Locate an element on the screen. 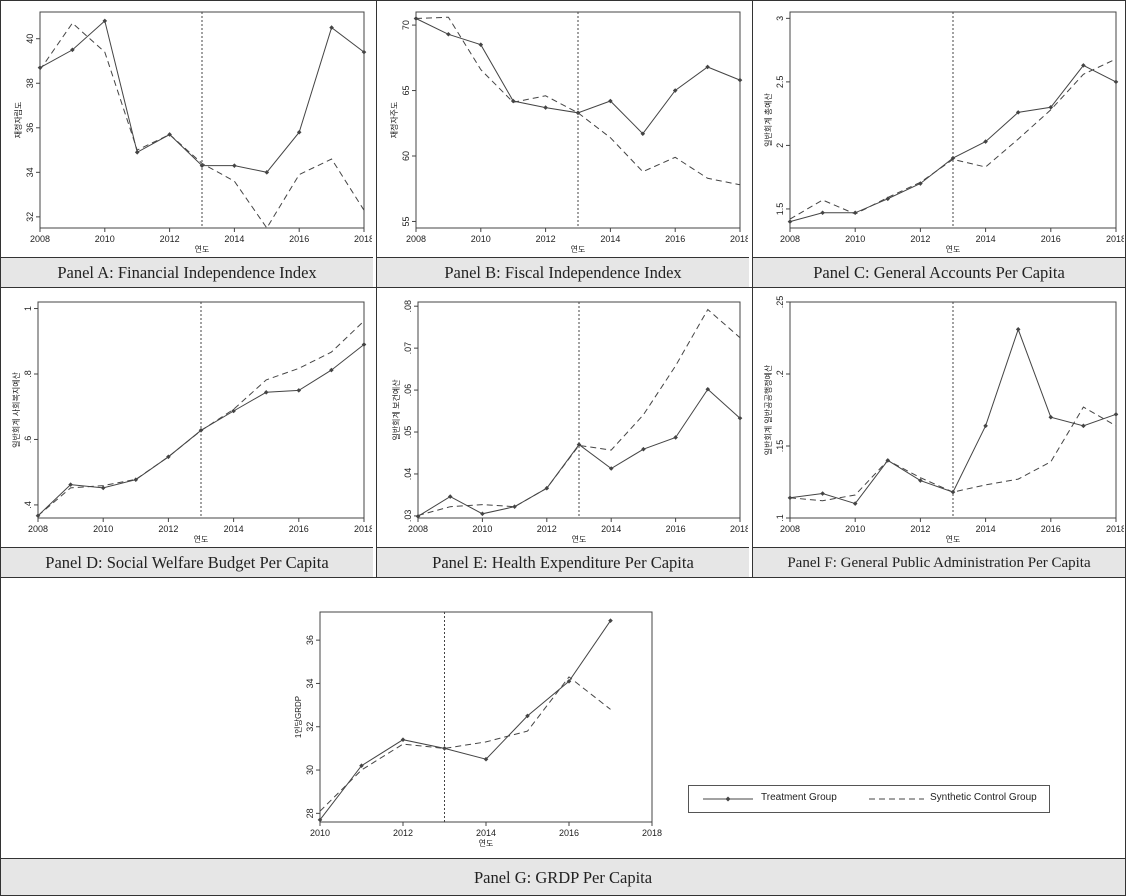 The height and width of the screenshot is (896, 1126). panel-g-xtick-label: 2010 is located at coordinates (320, 833).